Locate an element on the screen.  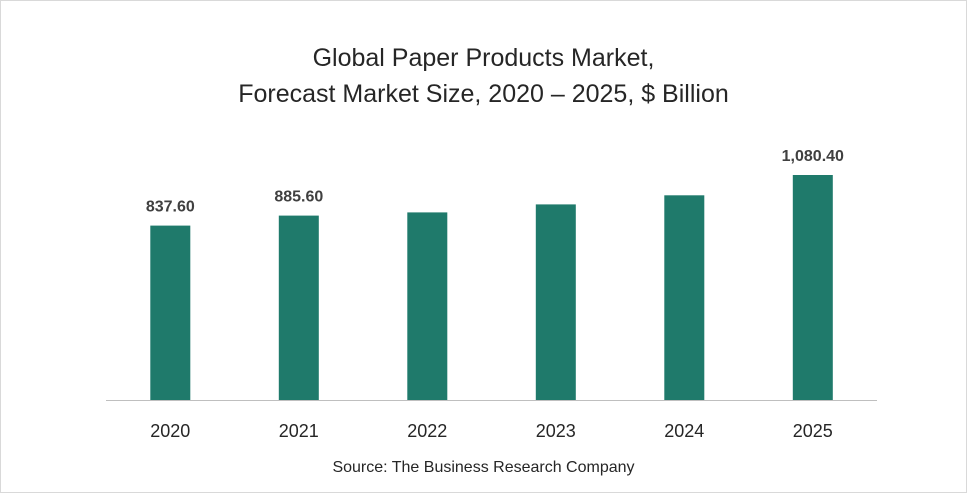
x-tick-label-2024: 2024 is located at coordinates (684, 431).